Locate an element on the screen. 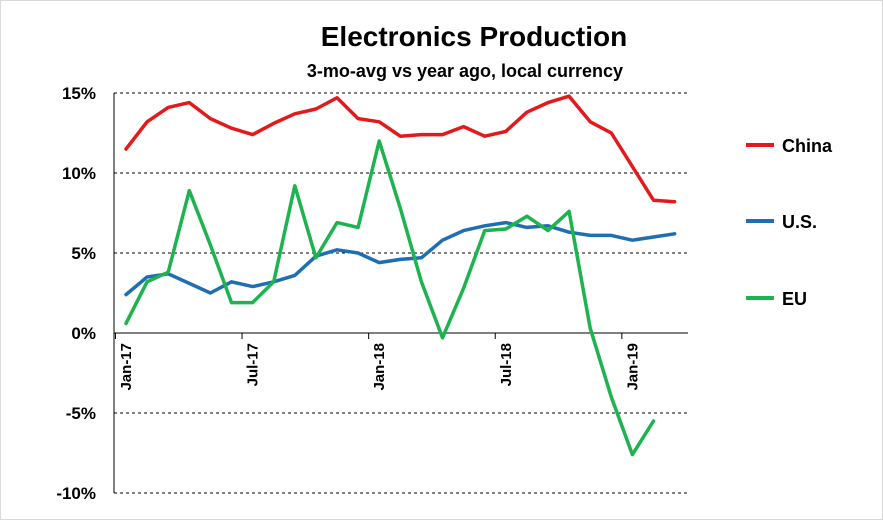  legend-label: EU is located at coordinates (794, 299).